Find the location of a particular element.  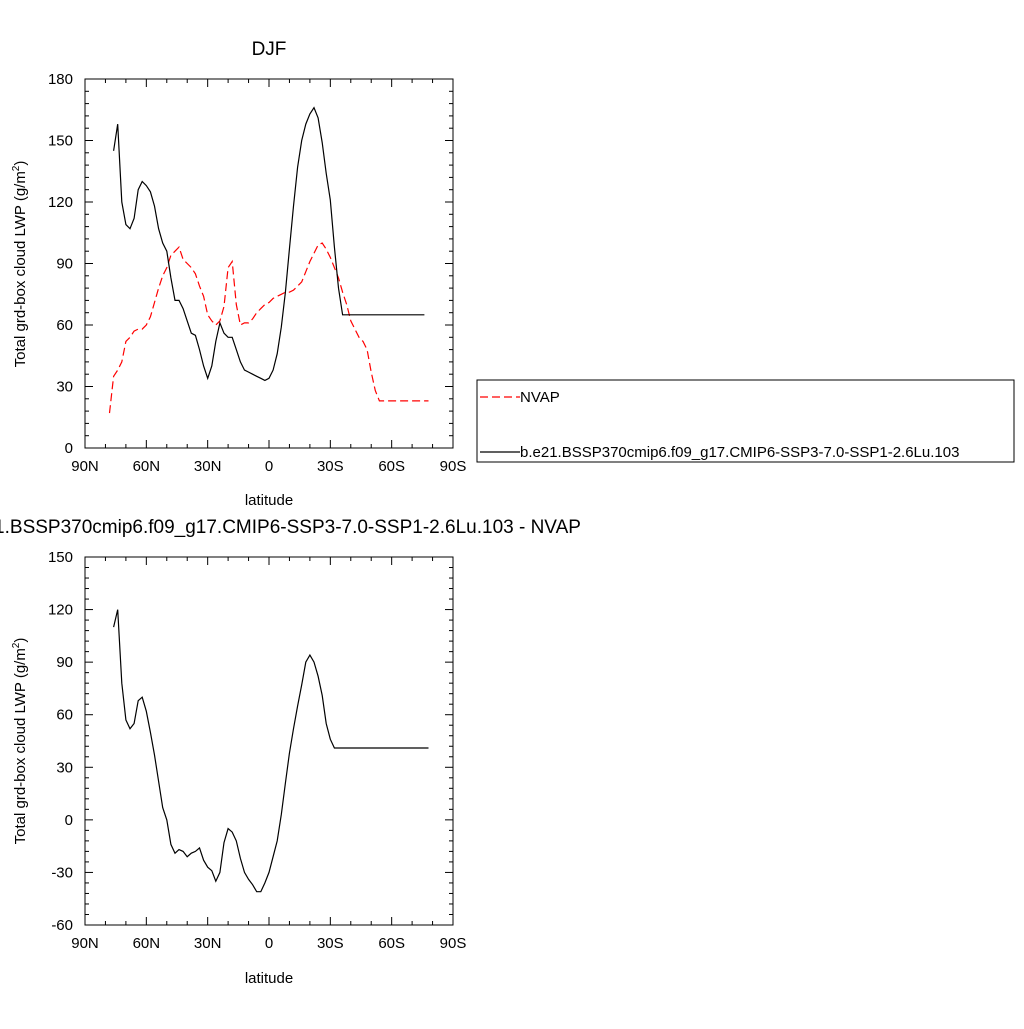

bottom-x-axis-label: latitude is located at coordinates (269, 978).